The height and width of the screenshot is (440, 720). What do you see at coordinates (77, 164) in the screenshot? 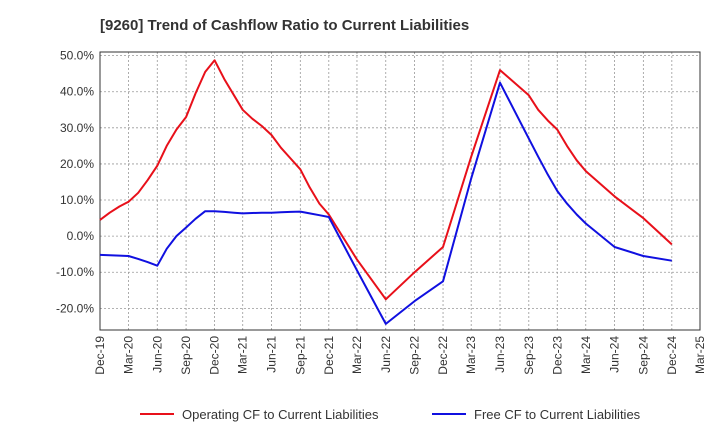
I see `y-tick-label: 20.0%` at bounding box center [77, 164].